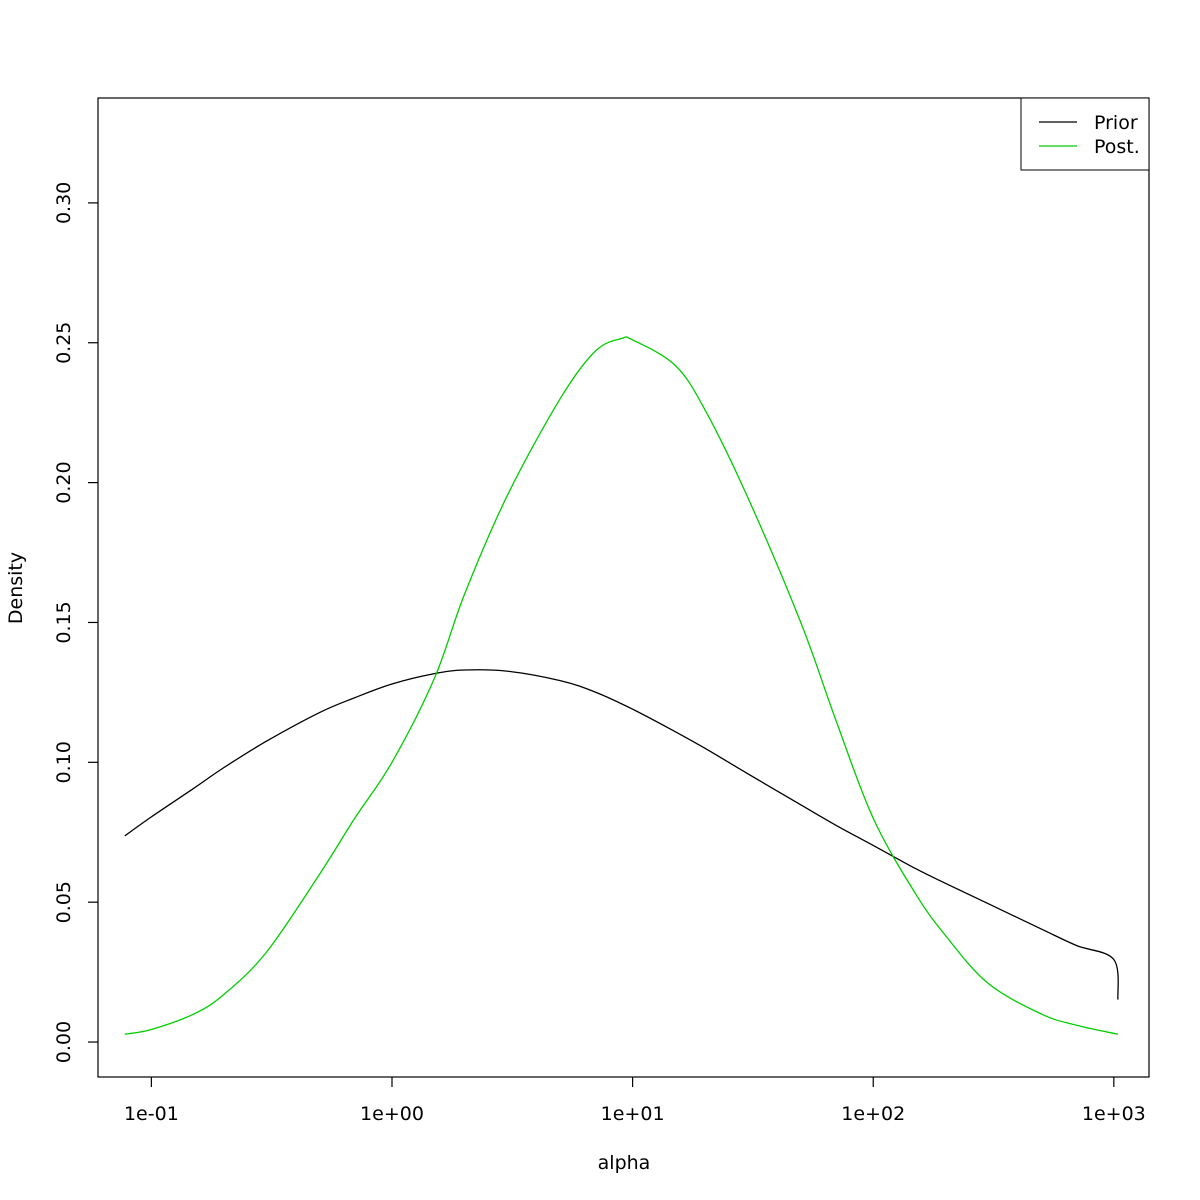 Image resolution: width=1200 pixels, height=1200 pixels. I want to click on x-tick-label: 1e+00, so click(392, 1114).